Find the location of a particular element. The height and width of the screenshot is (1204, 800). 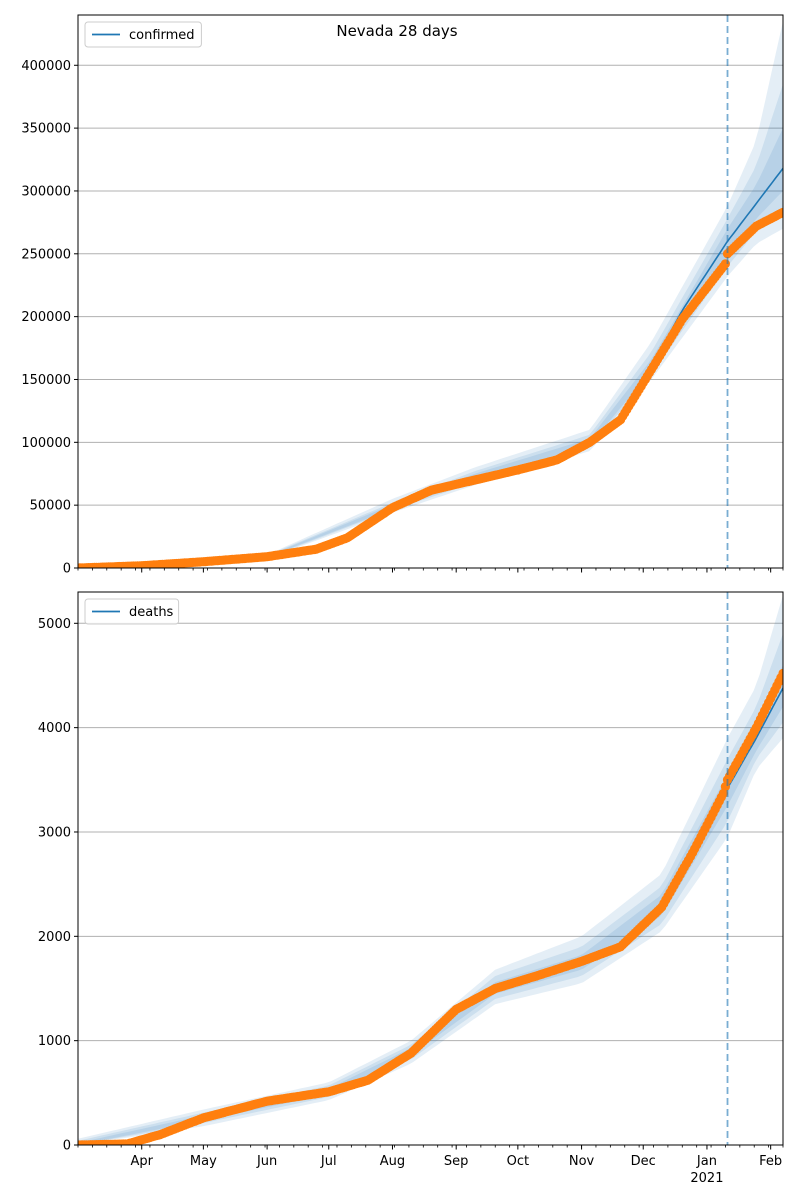

x-tick-label: Apr is located at coordinates (141, 1161).